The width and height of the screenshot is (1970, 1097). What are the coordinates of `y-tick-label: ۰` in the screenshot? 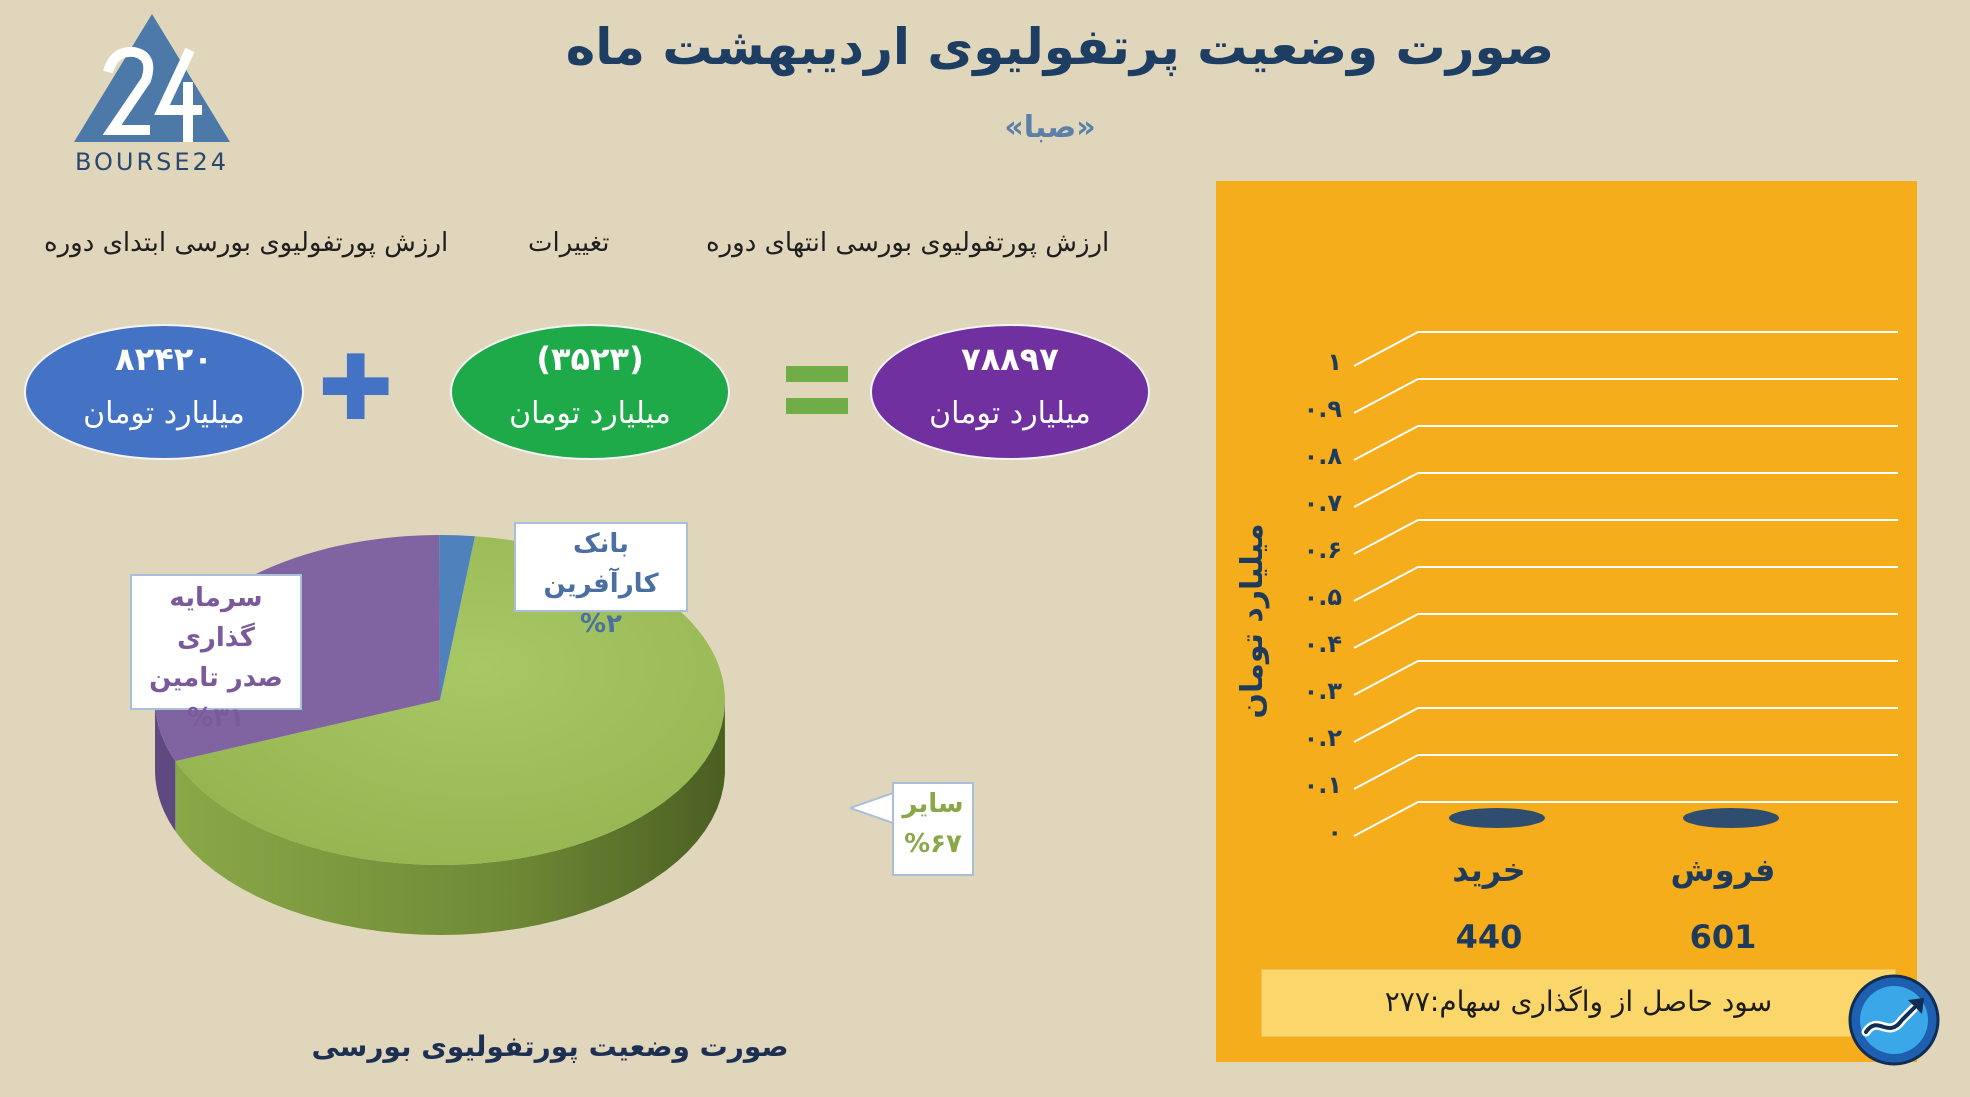 It's located at (1334, 832).